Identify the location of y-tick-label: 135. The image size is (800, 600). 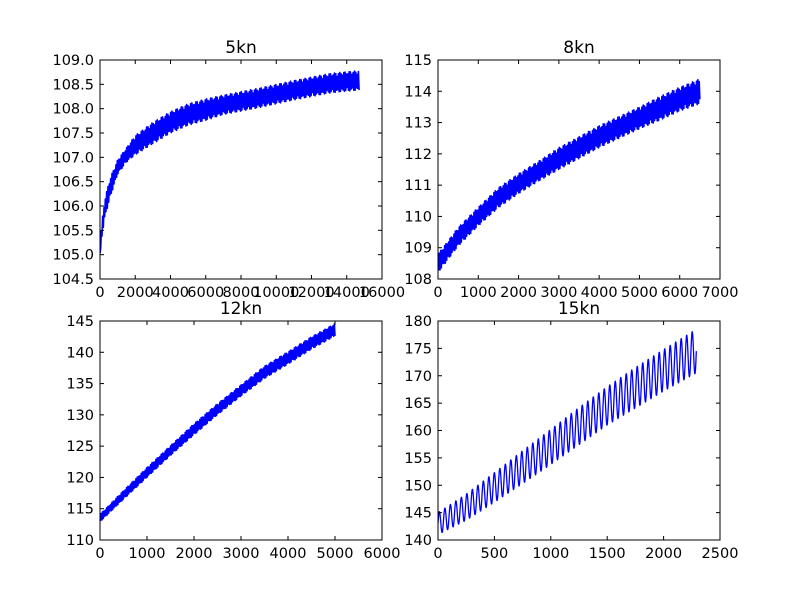
(80, 385).